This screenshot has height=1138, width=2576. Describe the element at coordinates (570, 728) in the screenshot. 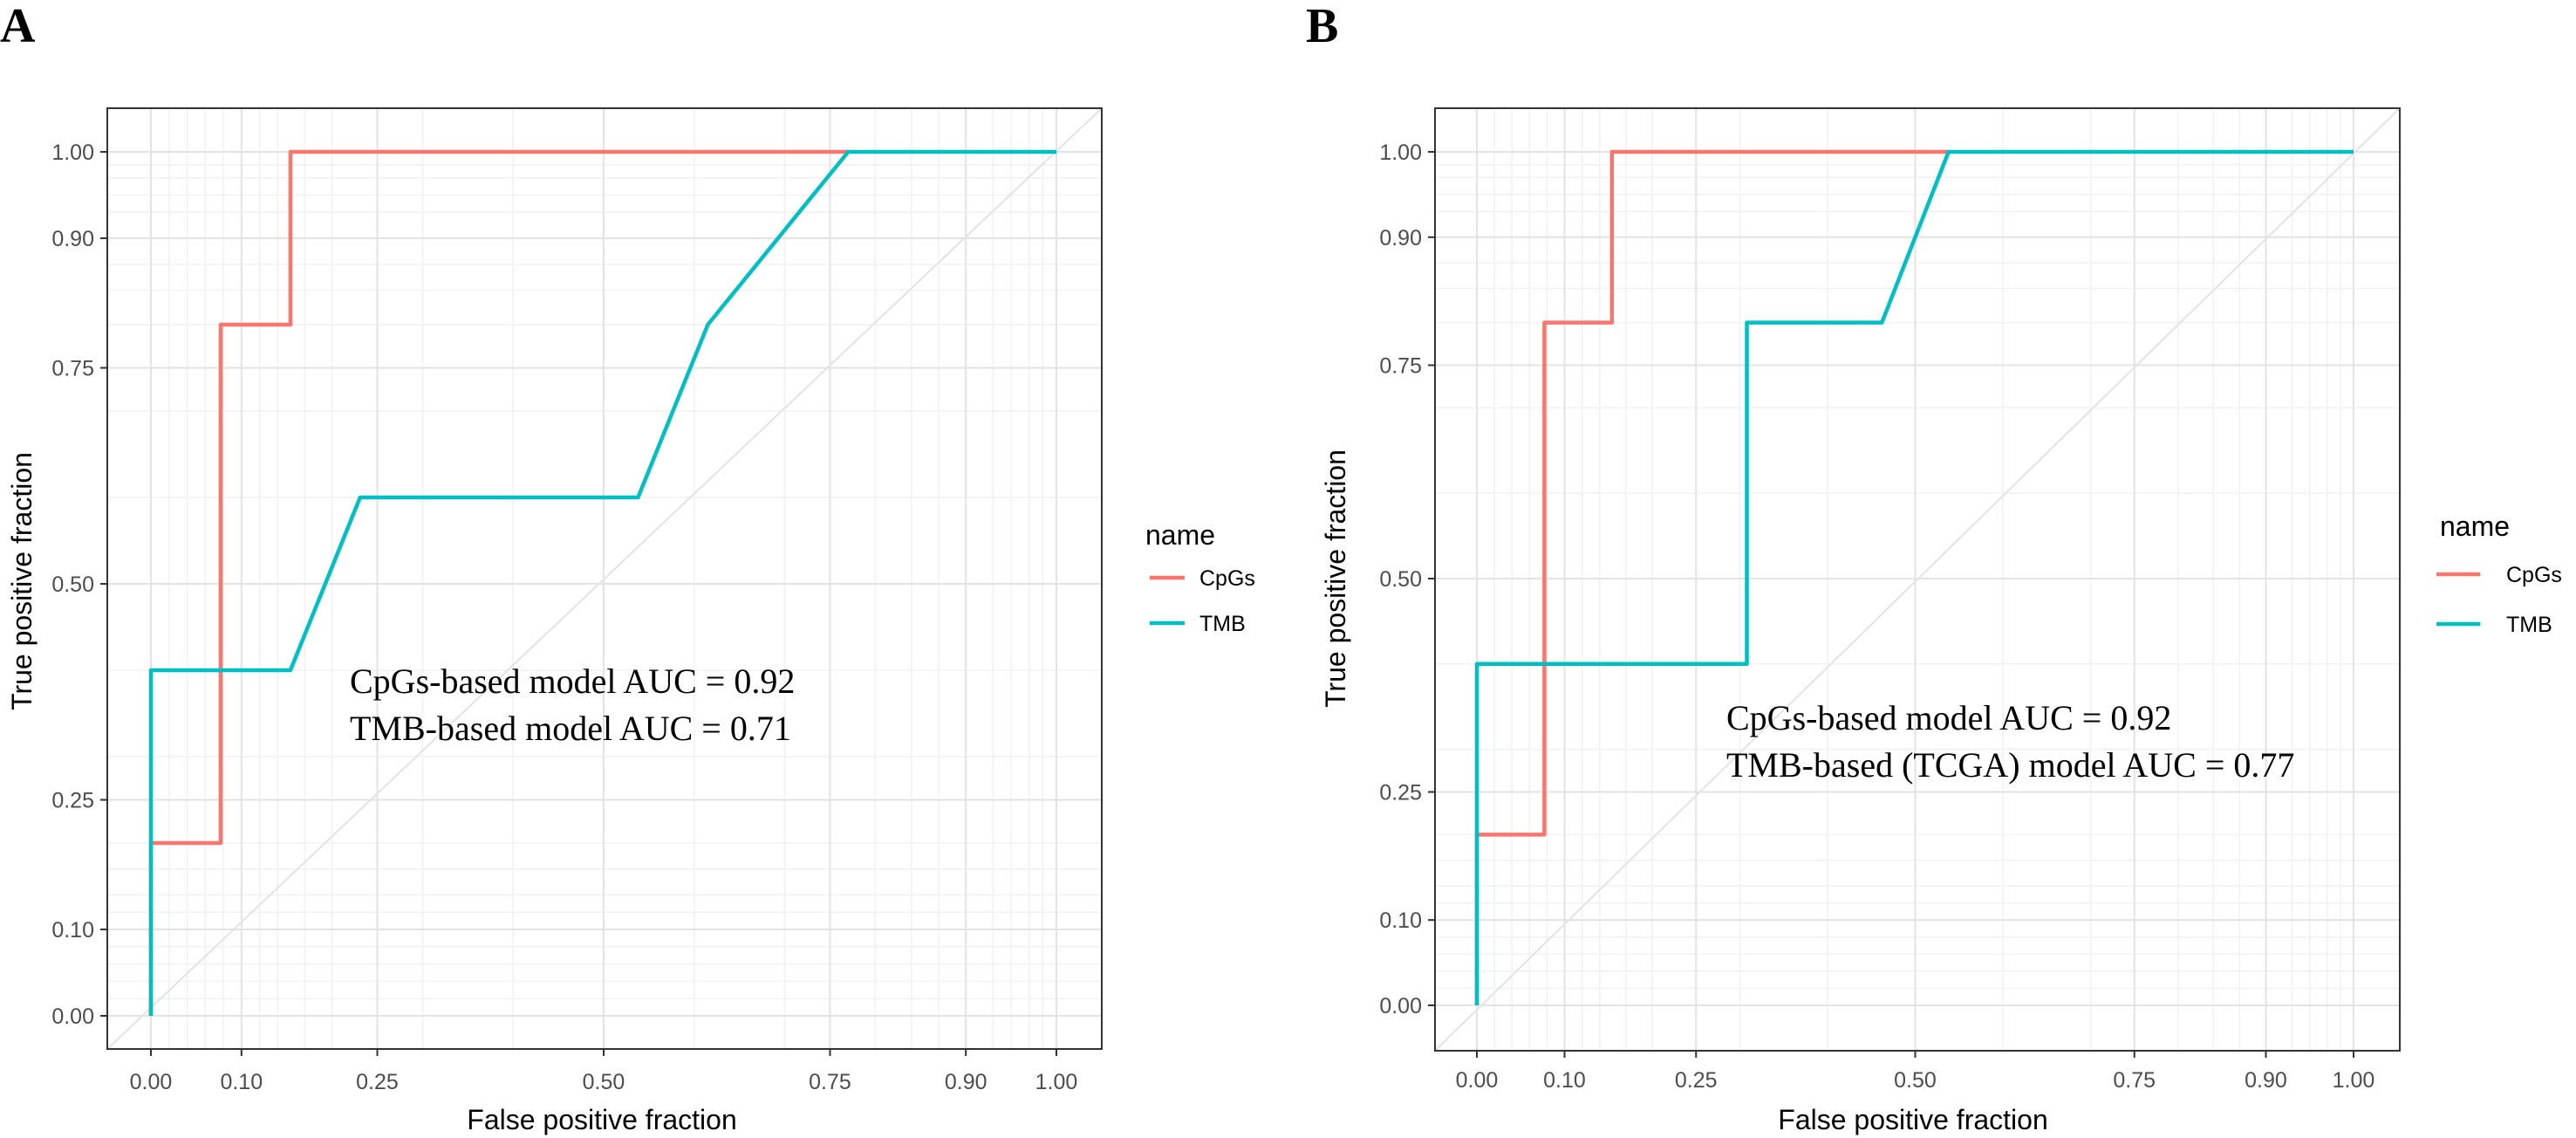

I see `auc-annotation: TMB-based model AUC = 0.71` at that location.